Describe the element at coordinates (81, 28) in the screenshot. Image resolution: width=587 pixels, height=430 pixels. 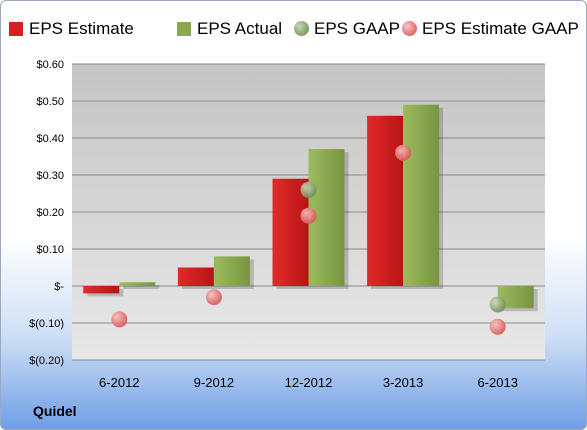
I see `legend-label-eps-estimate: EPS Estimate` at that location.